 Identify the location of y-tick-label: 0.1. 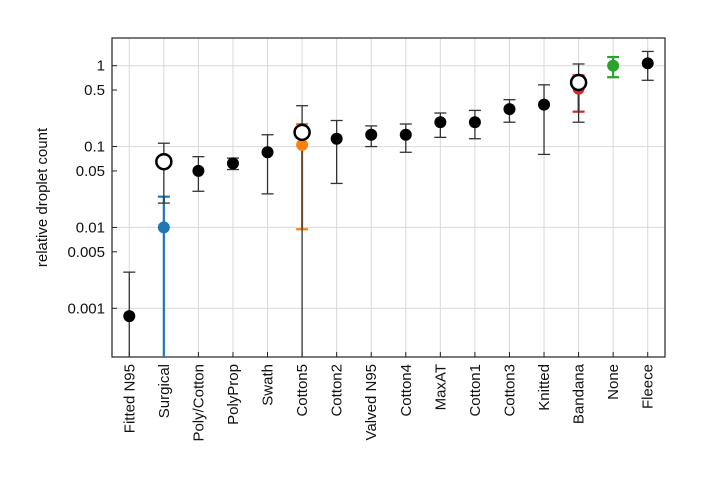
(94, 147).